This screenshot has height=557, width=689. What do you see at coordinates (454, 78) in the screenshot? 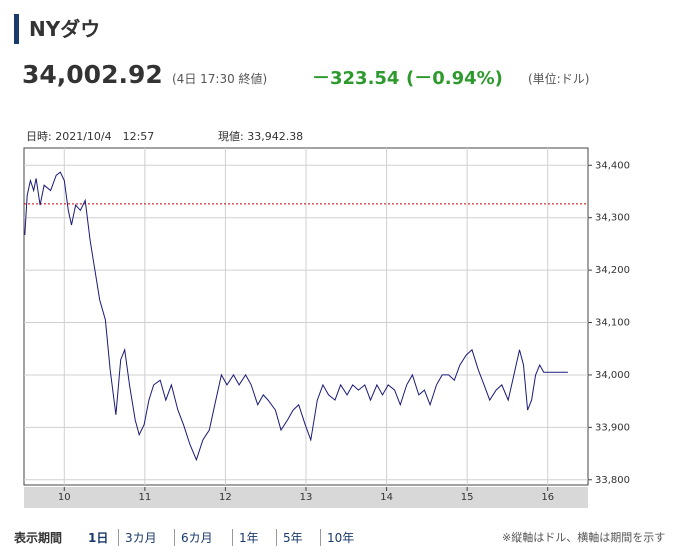
I see `change-percent: (－0.94%)` at bounding box center [454, 78].